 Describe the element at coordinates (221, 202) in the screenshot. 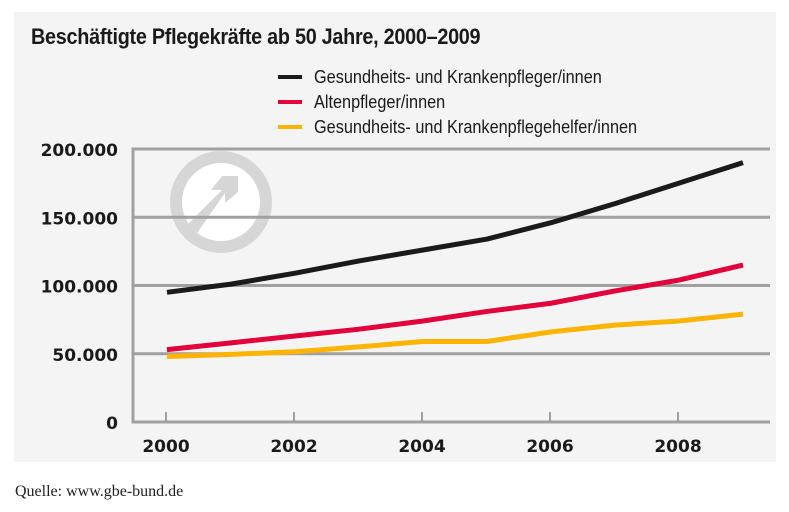

I see `arrow-up-right-circle-icon` at that location.